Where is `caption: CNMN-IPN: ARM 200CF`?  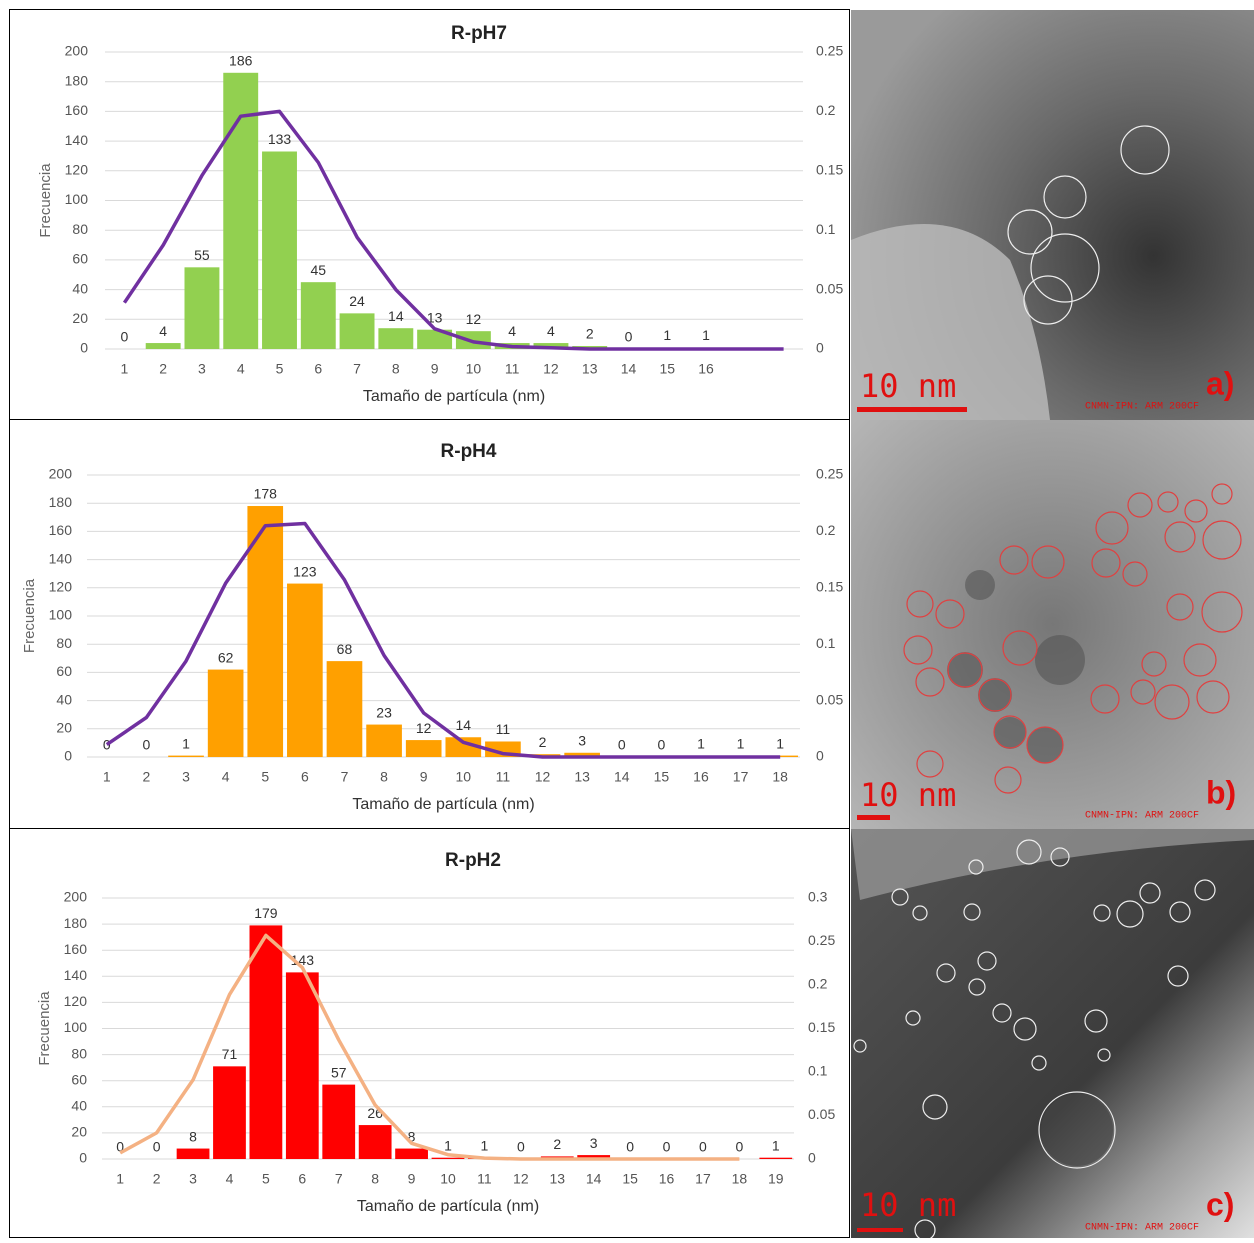
caption: CNMN-IPN: ARM 200CF is located at coordinates (1142, 1228).